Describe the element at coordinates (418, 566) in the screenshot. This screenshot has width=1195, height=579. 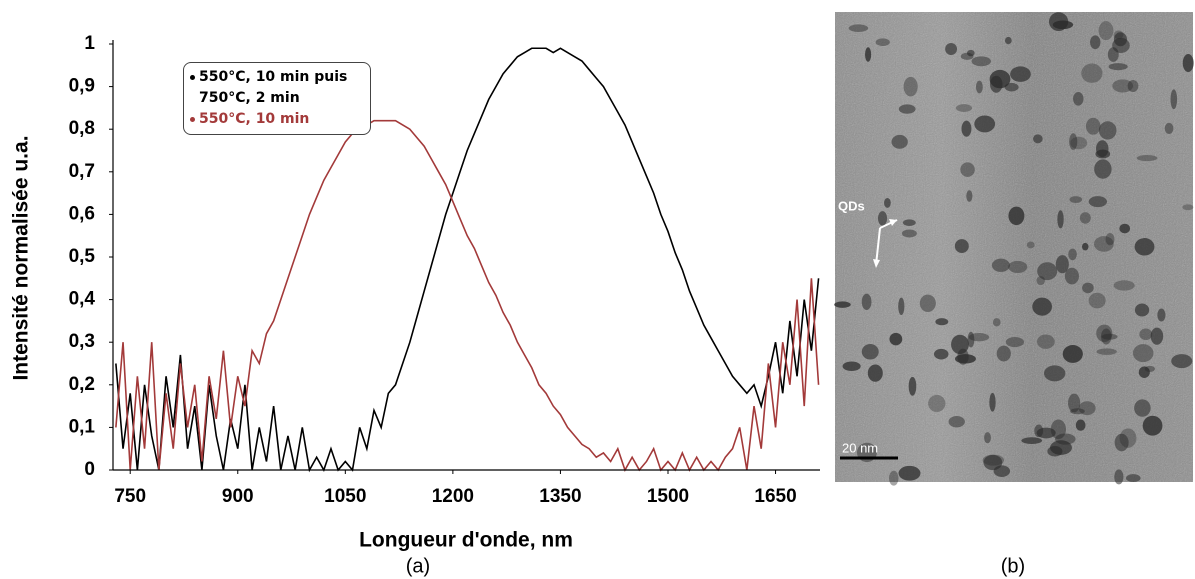
I see `panel-label: (a)` at that location.